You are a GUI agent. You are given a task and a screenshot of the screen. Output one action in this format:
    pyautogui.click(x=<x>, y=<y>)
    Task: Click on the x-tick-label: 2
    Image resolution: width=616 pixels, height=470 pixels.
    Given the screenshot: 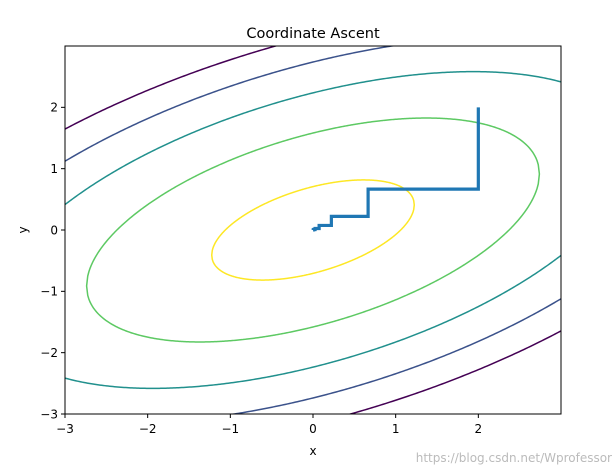 What is the action you would take?
    pyautogui.click(x=479, y=429)
    